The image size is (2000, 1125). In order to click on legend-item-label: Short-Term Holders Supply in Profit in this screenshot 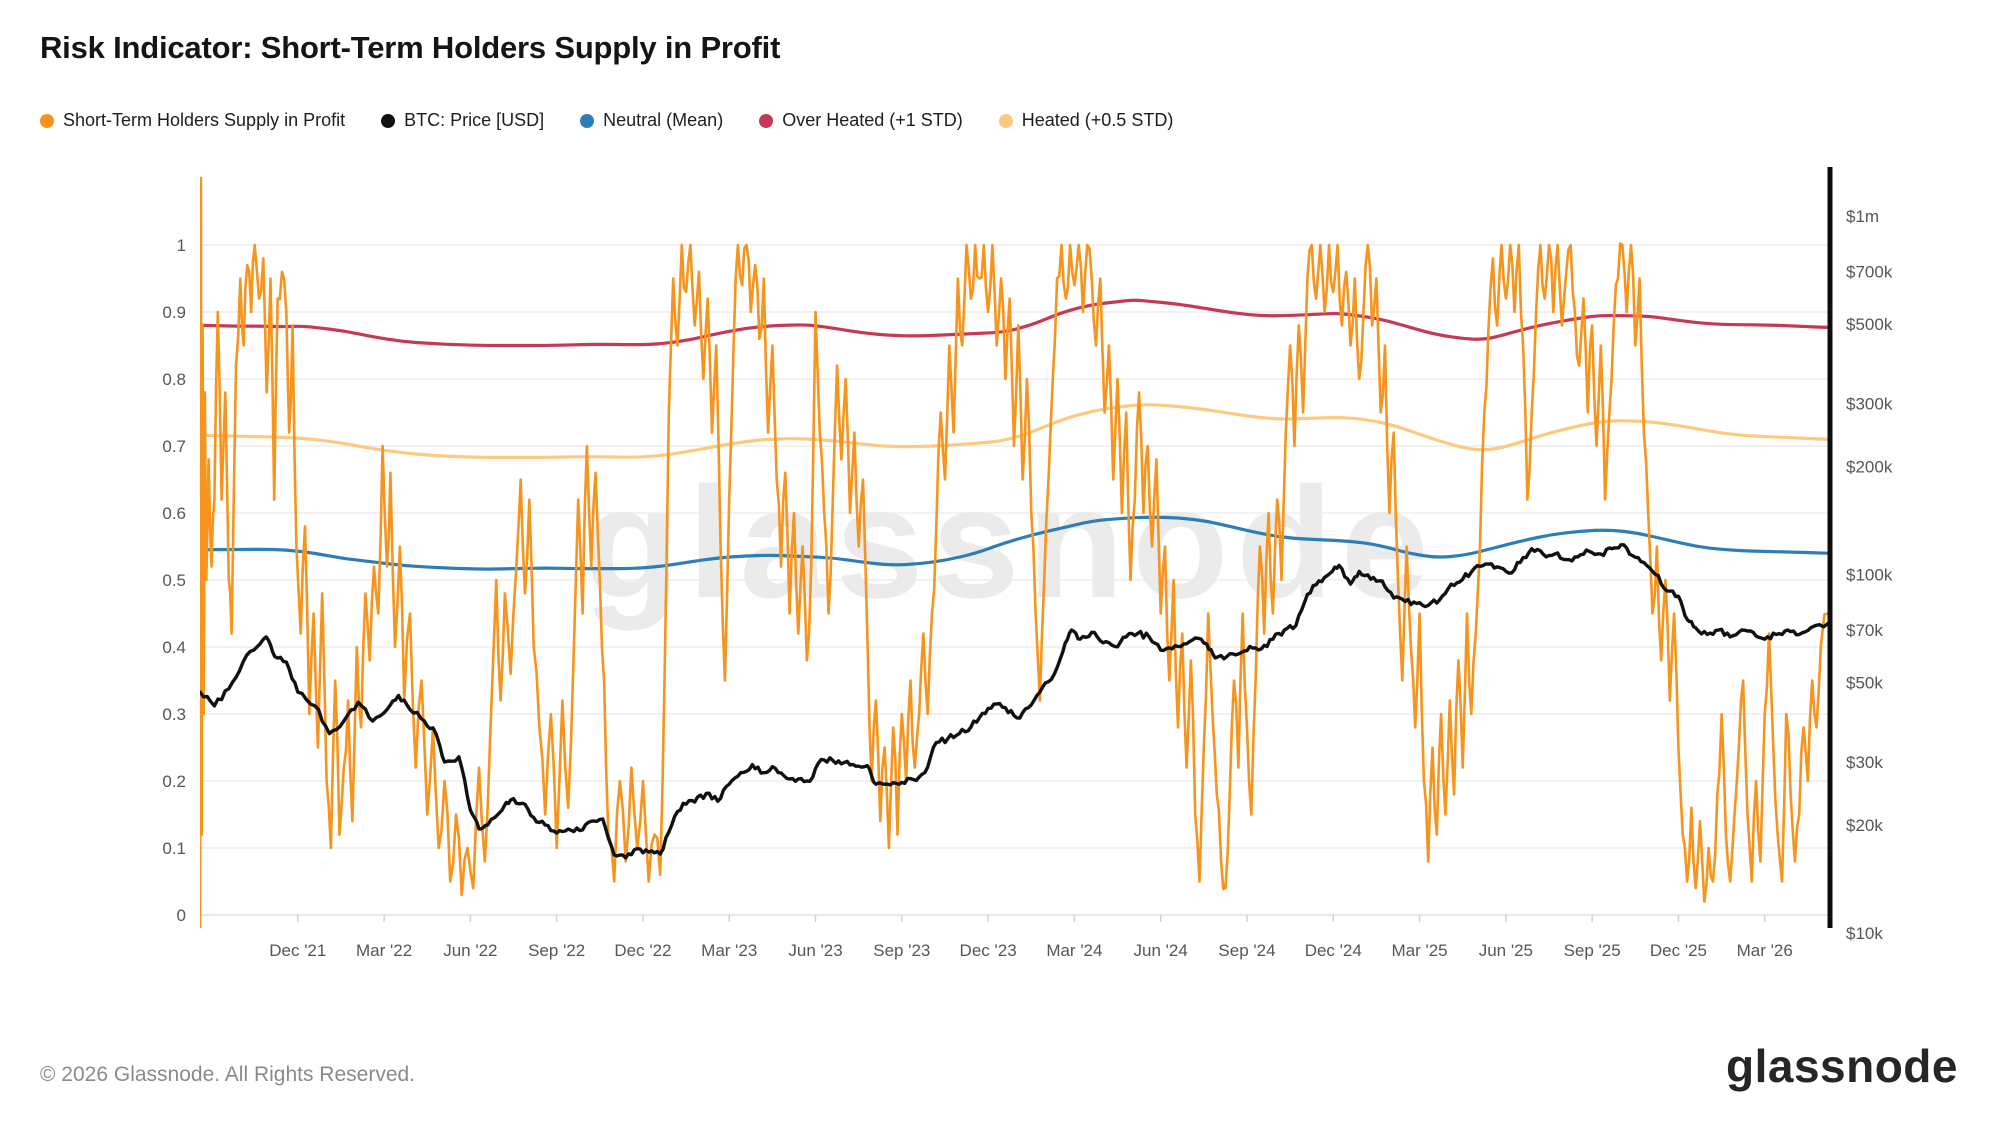, I will do `click(204, 120)`.